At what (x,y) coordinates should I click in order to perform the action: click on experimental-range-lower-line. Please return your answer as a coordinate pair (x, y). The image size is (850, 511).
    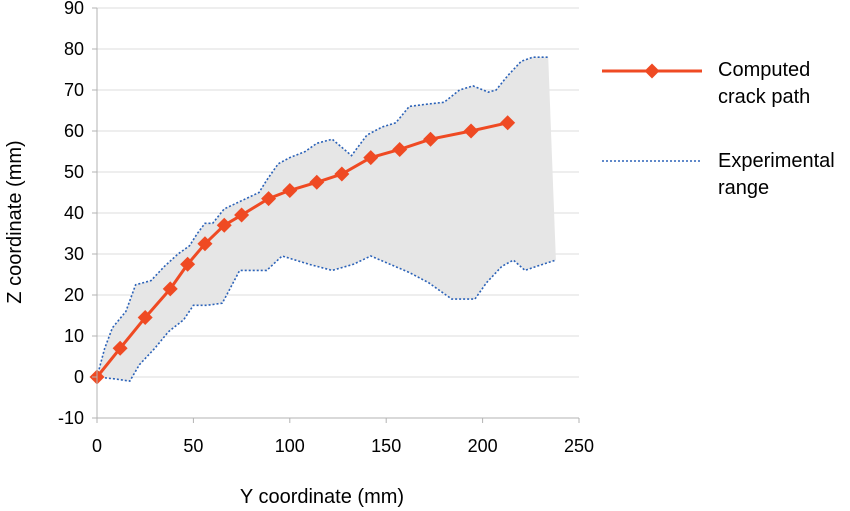
    Looking at the image, I should click on (326, 318).